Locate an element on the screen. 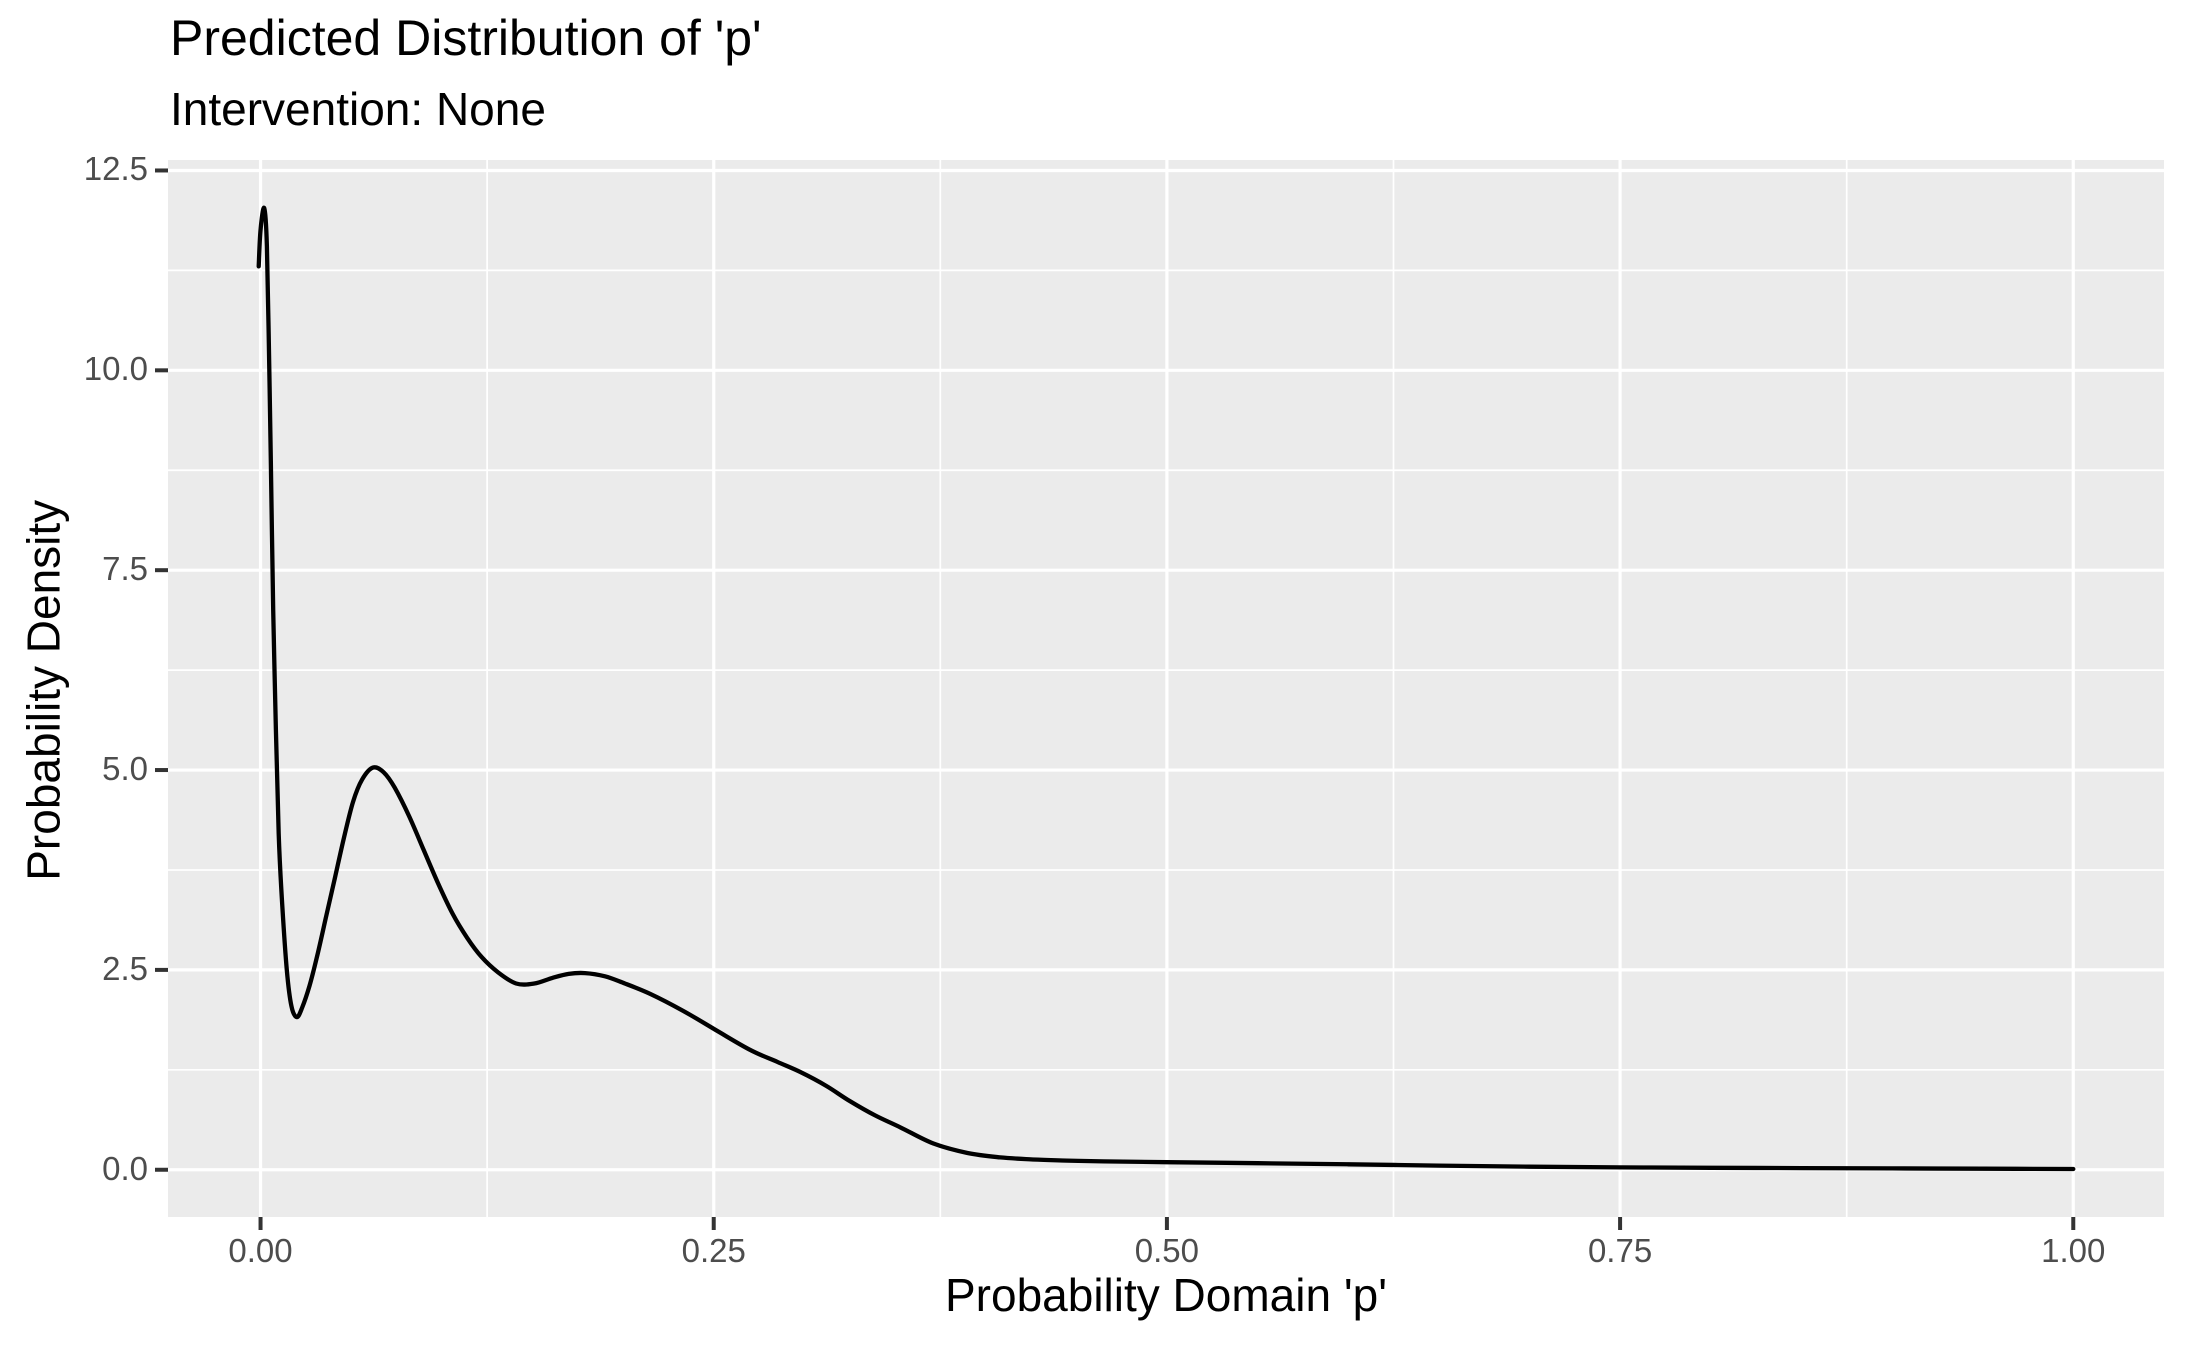 The image size is (2187, 1350). plot-title: Predicted Distribution of 'p' is located at coordinates (466, 38).